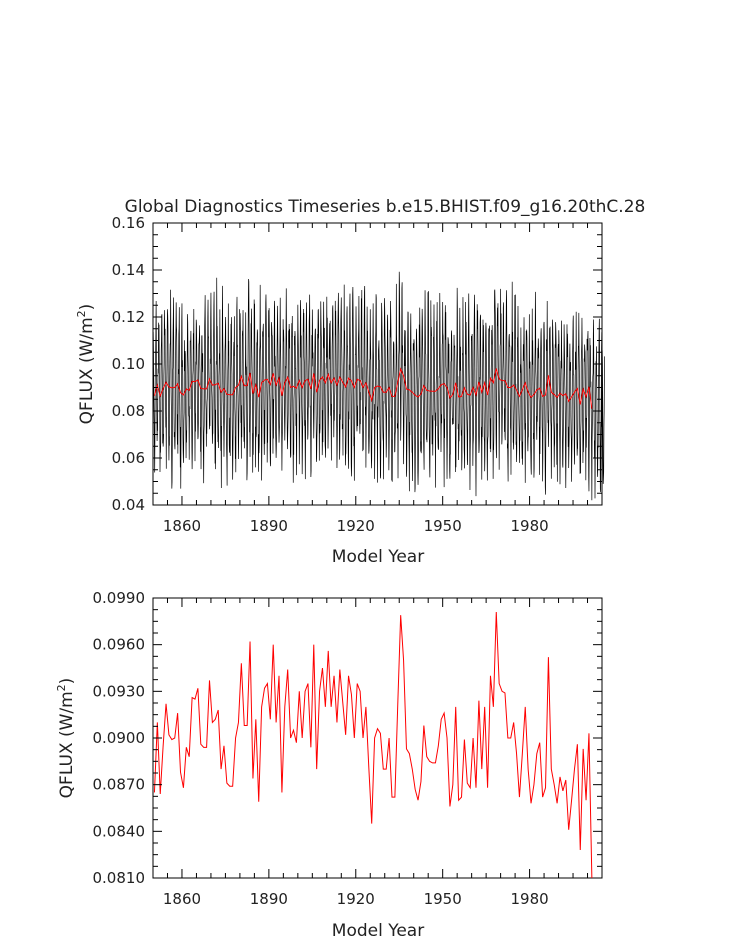 This screenshot has height=945, width=733. I want to click on y-tick-label: 0.10, so click(128, 364).